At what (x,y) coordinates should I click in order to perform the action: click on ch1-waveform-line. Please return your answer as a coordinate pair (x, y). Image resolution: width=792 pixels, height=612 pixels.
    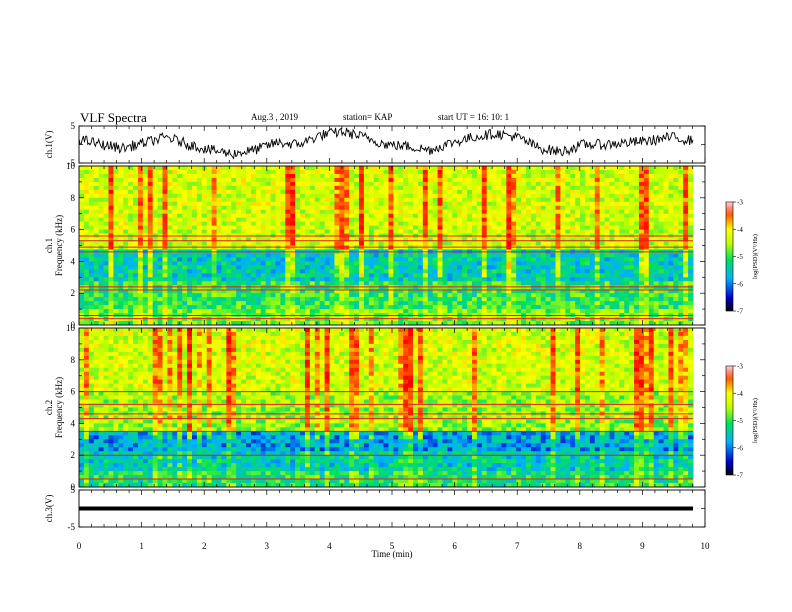
    Looking at the image, I should click on (386, 143).